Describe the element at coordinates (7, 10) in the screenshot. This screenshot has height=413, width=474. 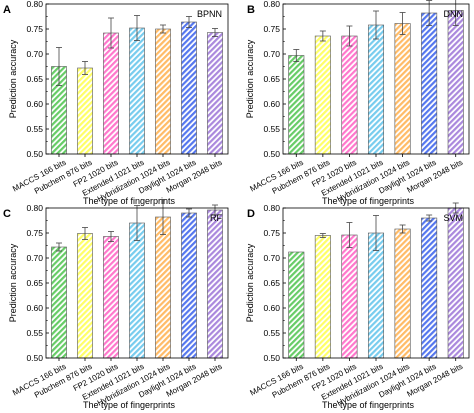
I see `panel-letter: A` at that location.